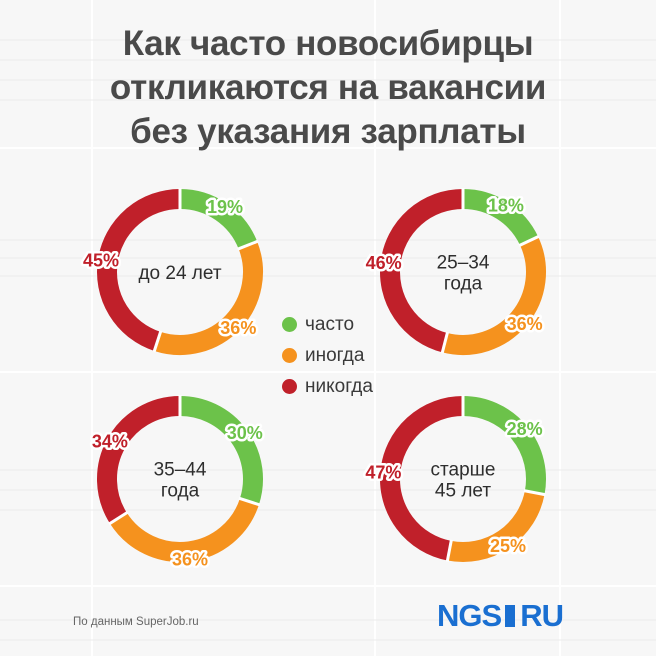 This screenshot has width=656, height=656. I want to click on title-line-1: Как часто новосибирцы, so click(328, 43).